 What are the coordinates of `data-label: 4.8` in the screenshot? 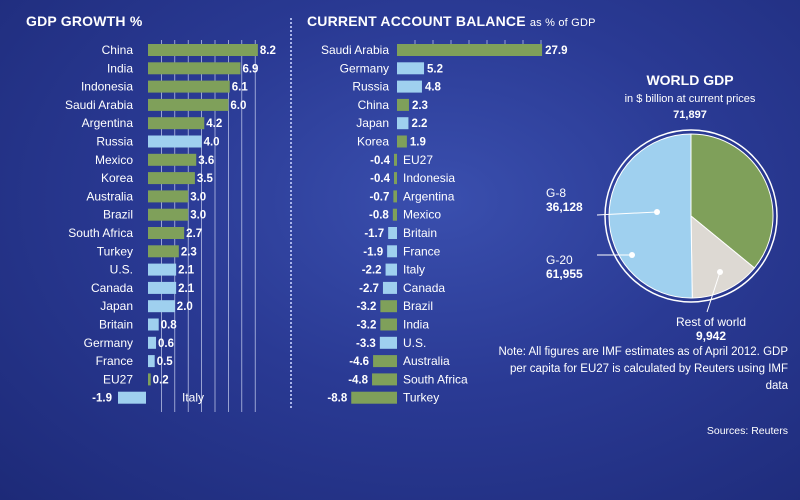 It's located at (433, 88).